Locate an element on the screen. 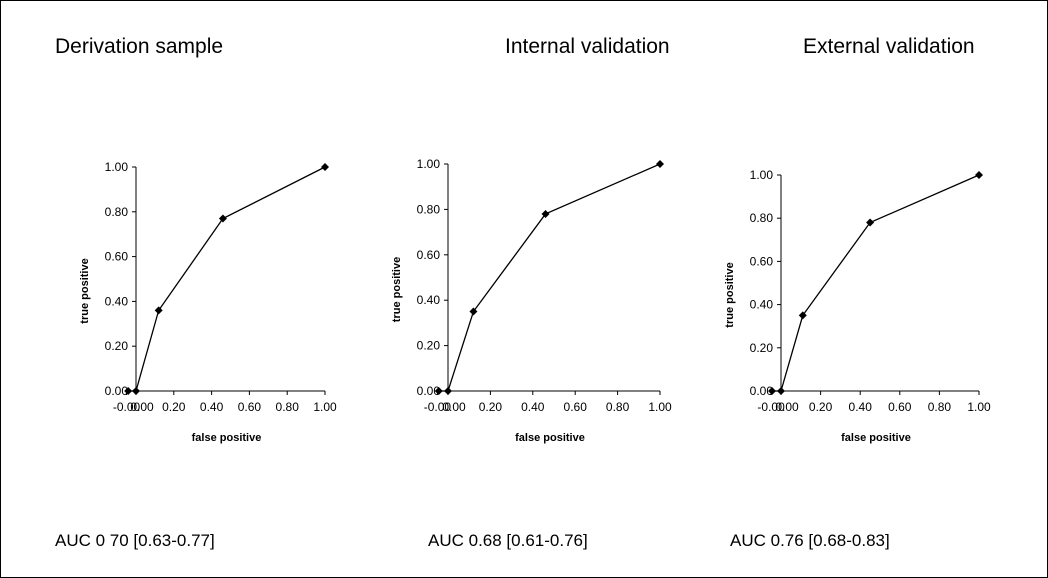 This screenshot has height=578, width=1048. panel-title-external: External validation is located at coordinates (889, 46).